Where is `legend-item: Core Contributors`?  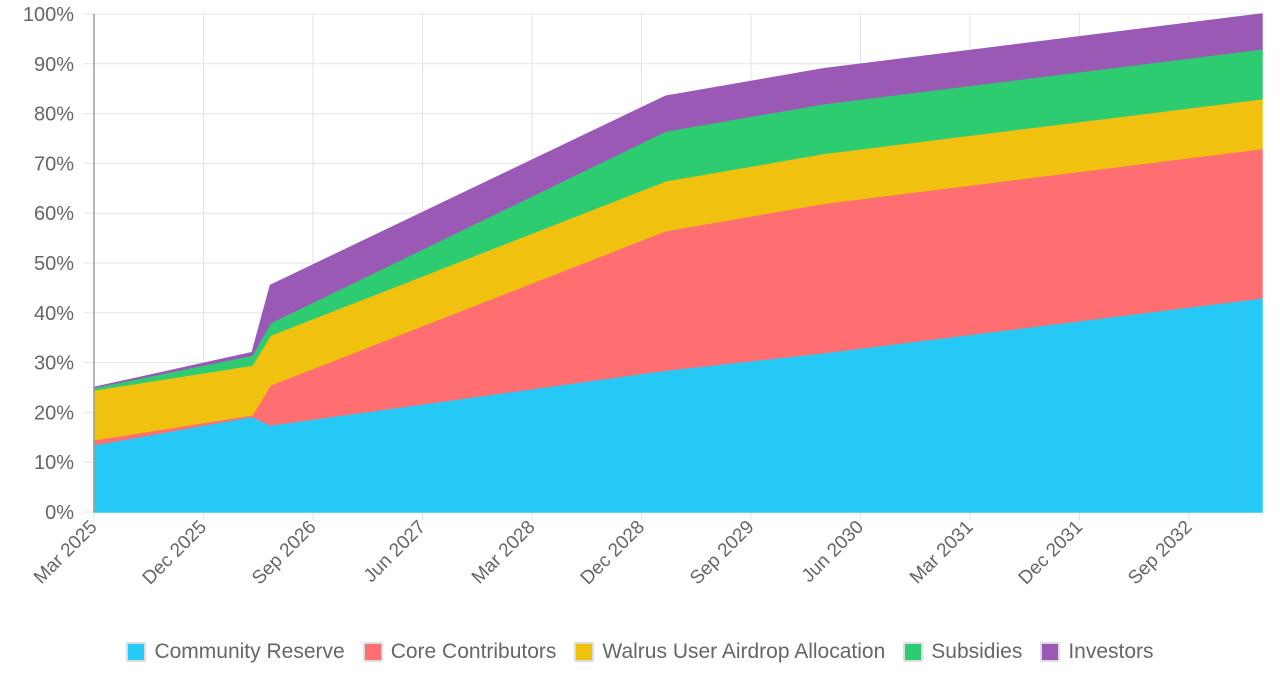
legend-item: Core Contributors is located at coordinates (459, 652).